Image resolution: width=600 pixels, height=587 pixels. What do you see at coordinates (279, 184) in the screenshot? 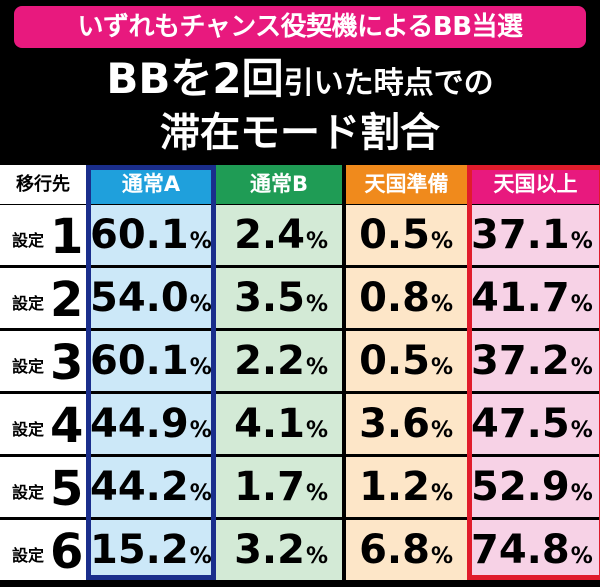
I see `column-header-2: 通常B` at bounding box center [279, 184].